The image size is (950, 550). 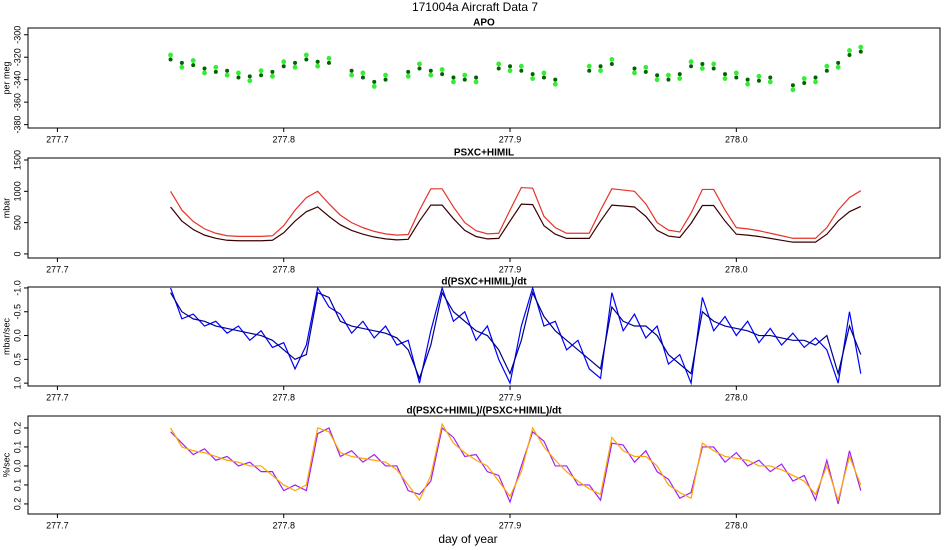 What do you see at coordinates (17, 35) in the screenshot?
I see `y-tick-label: -300` at bounding box center [17, 35].